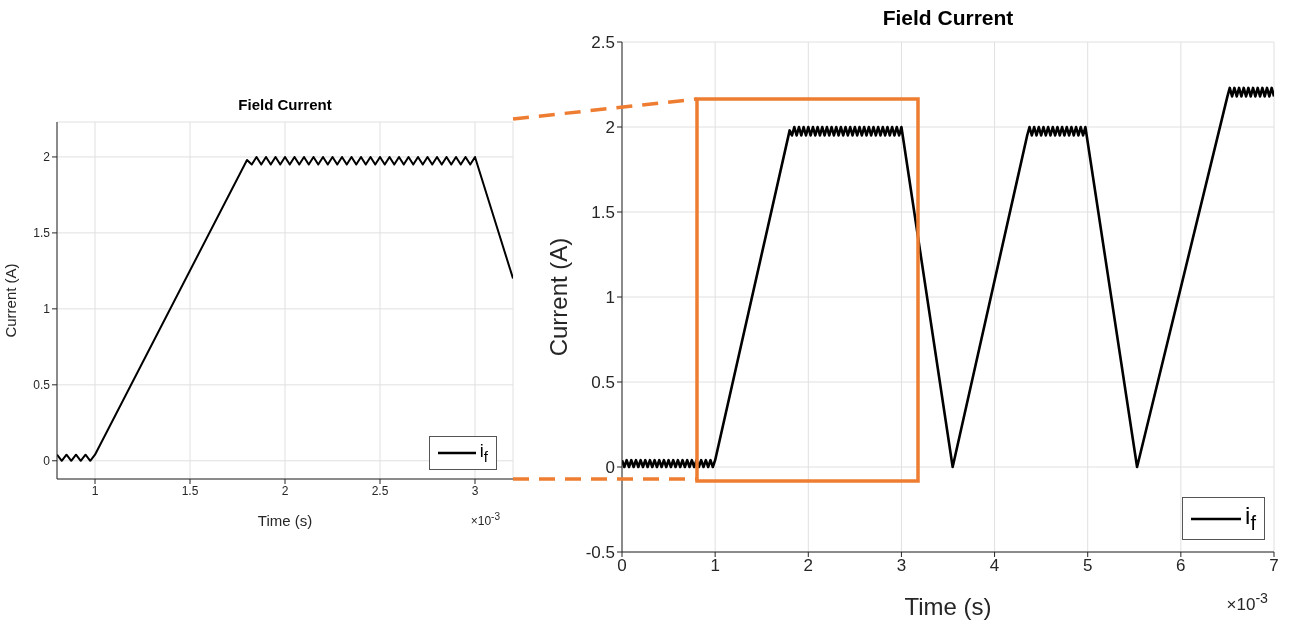 This screenshot has width=1289, height=629. What do you see at coordinates (994, 566) in the screenshot?
I see `x-tick-label: 4` at bounding box center [994, 566].